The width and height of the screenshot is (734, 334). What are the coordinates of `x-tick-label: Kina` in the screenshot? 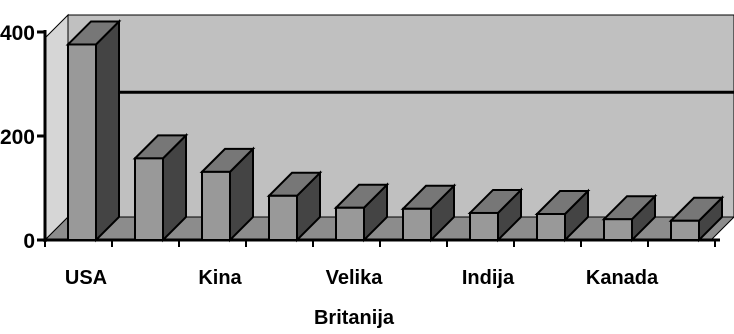 It's located at (220, 278).